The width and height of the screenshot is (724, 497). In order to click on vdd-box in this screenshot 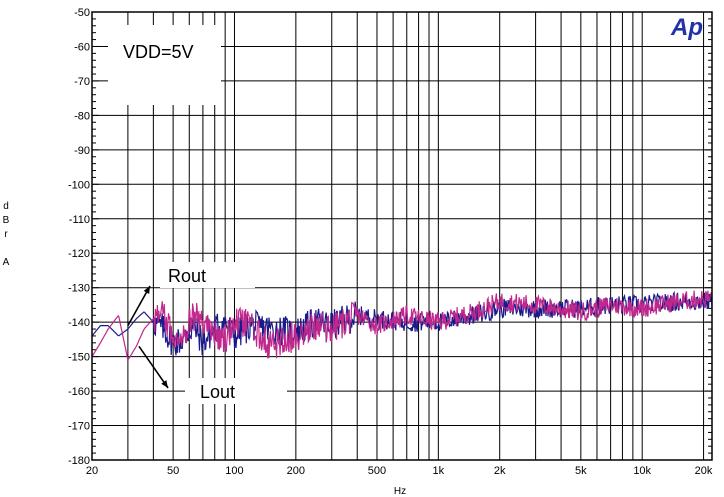, I will do `click(164, 65)`.